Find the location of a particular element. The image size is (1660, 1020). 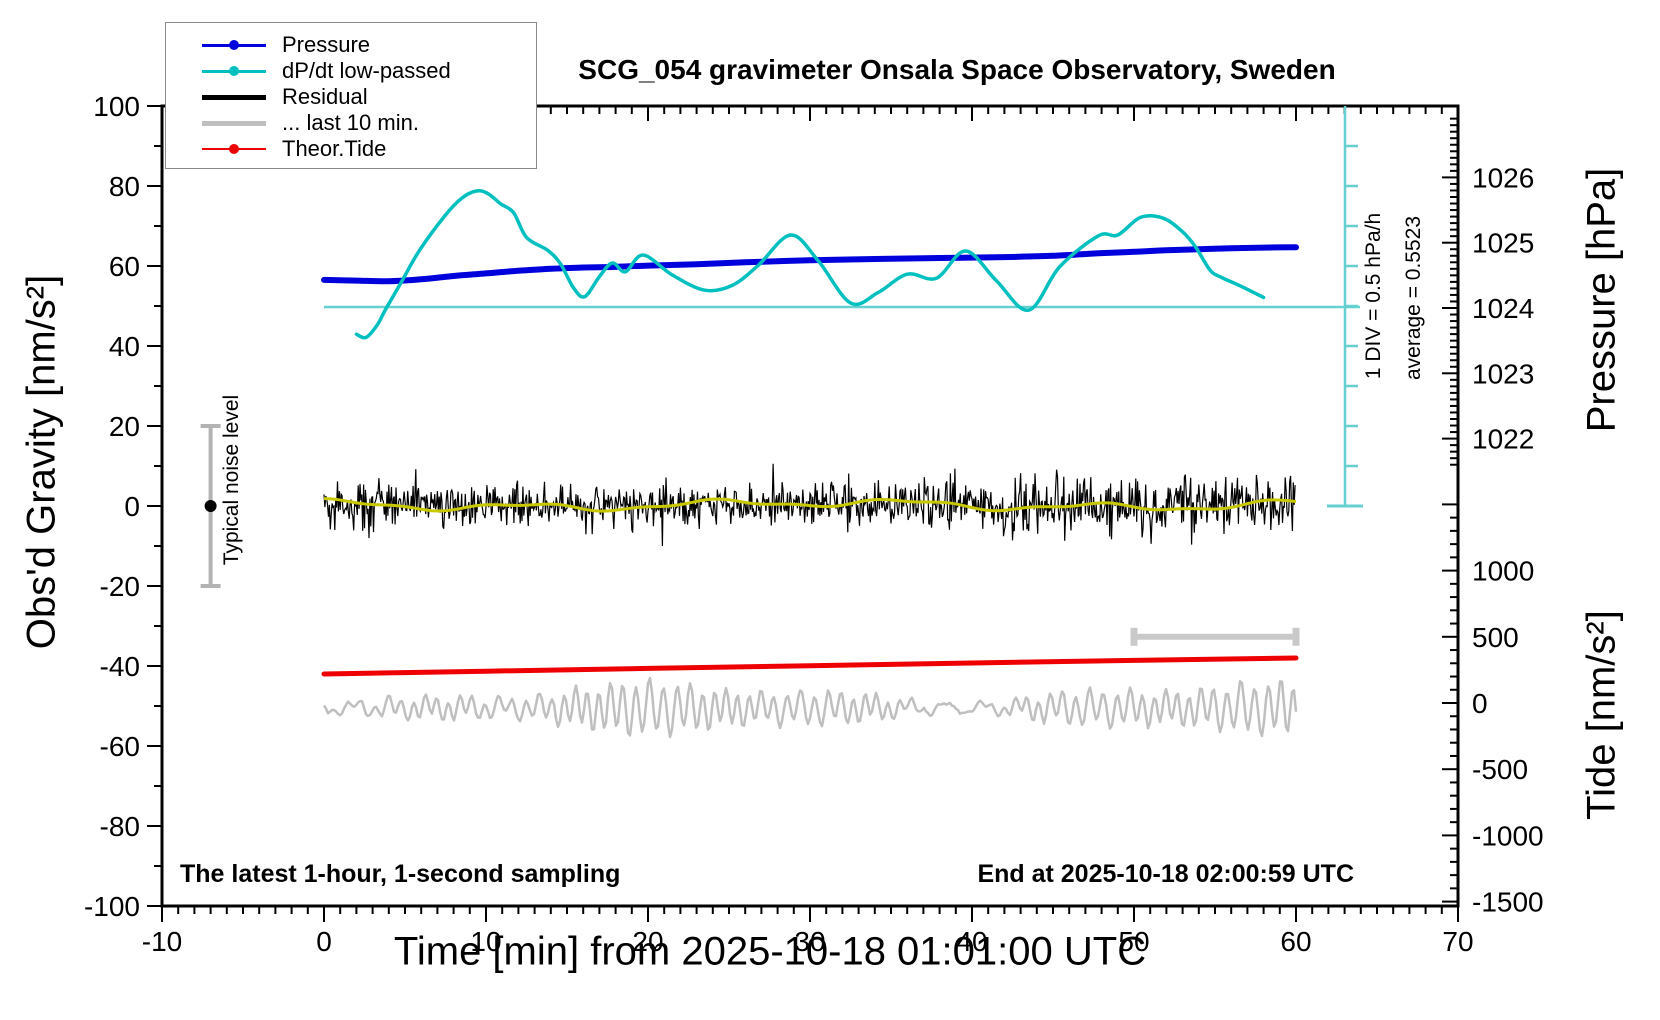

svg-text: 70 is located at coordinates (1457, 941).